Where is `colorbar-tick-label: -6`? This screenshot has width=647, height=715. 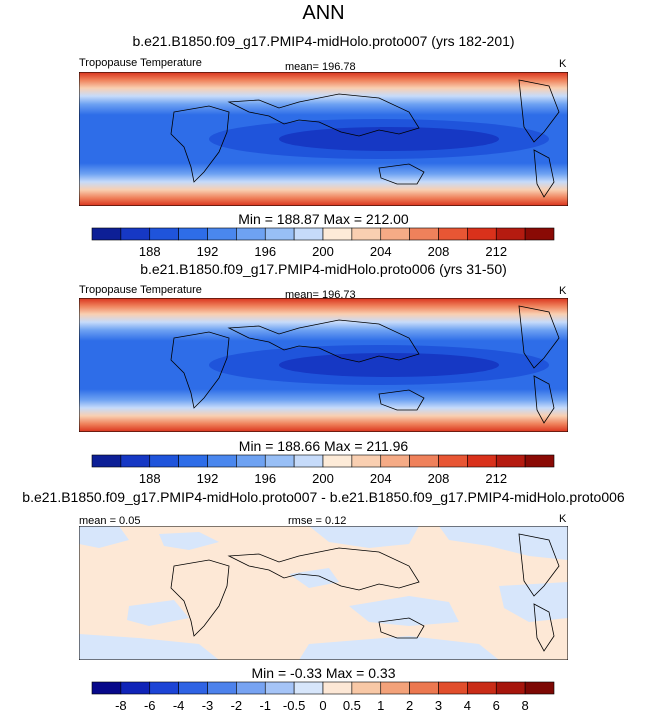
colorbar-tick-label: -6 is located at coordinates (150, 705).